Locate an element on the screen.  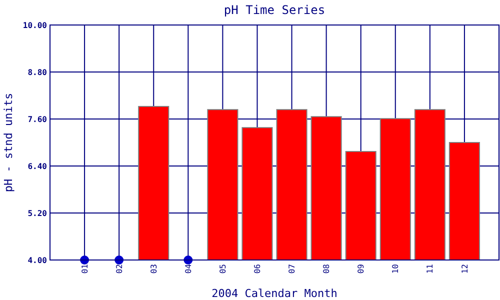
y-tick-label: 4.00 is located at coordinates (38, 260).